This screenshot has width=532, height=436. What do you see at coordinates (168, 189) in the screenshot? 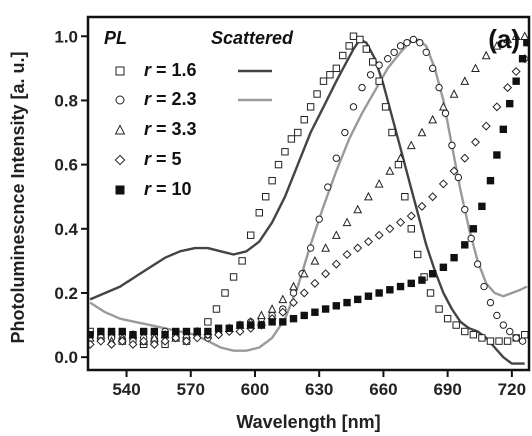
I see `legend-label-5: r = 10` at bounding box center [168, 189].